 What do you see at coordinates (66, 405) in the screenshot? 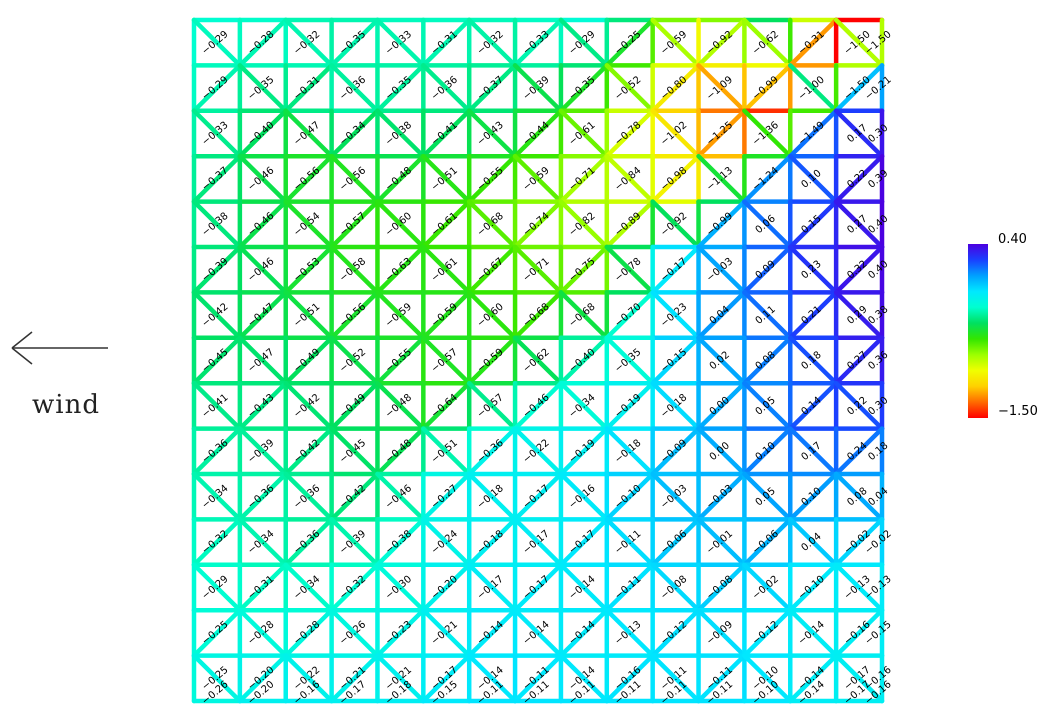
I see `wind-label: wind` at bounding box center [66, 405].